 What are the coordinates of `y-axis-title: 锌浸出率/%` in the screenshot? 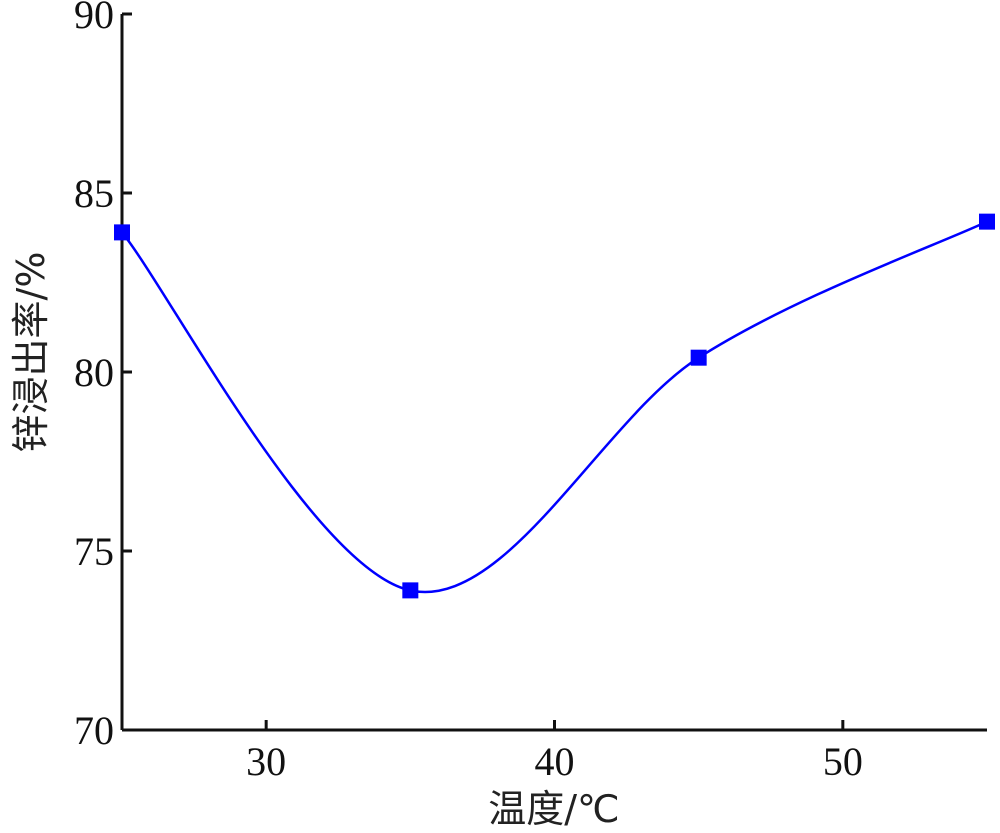 It's located at (31, 352).